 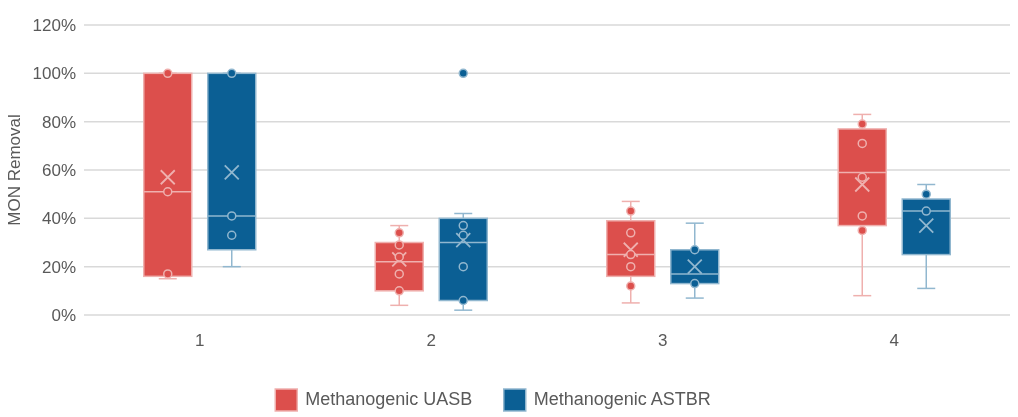 I want to click on y-tick-label: 60%, so click(x=58, y=170).